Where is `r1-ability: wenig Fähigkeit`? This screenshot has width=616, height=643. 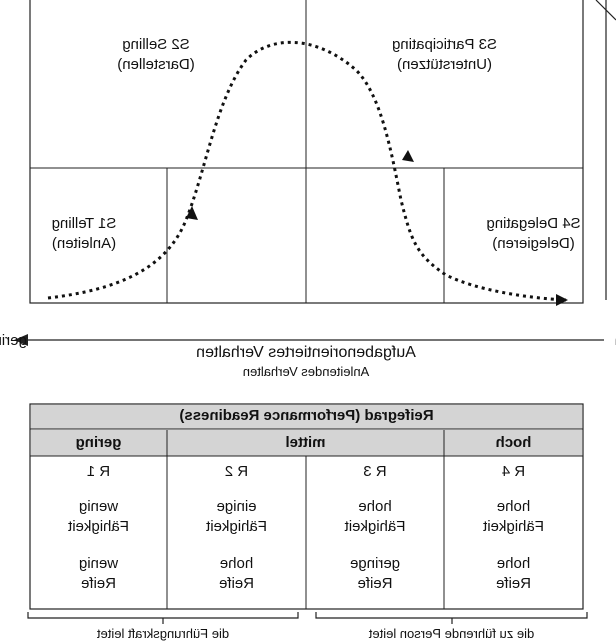 r1-ability: wenig Fähigkeit is located at coordinates (98, 516).